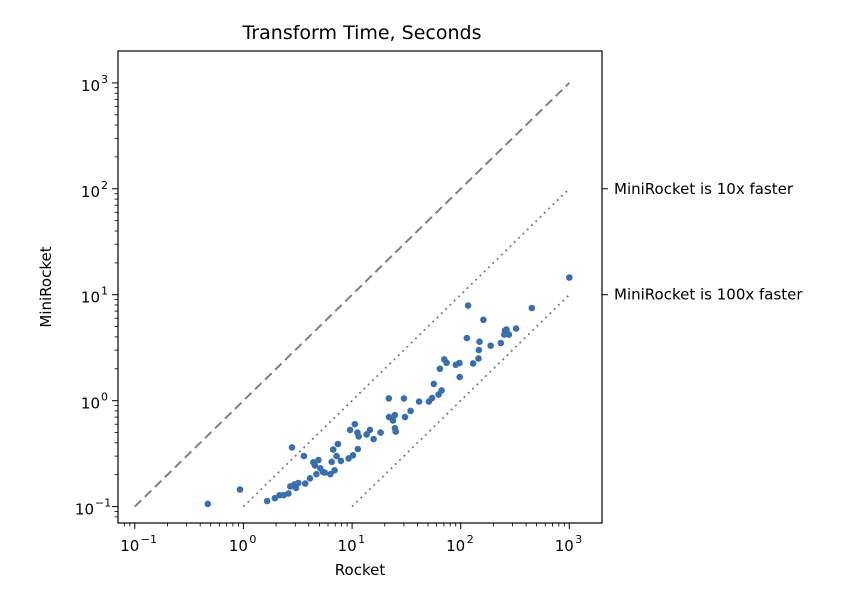 This screenshot has width=858, height=616. I want to click on x-tick-exponent: 2, so click(470, 539).